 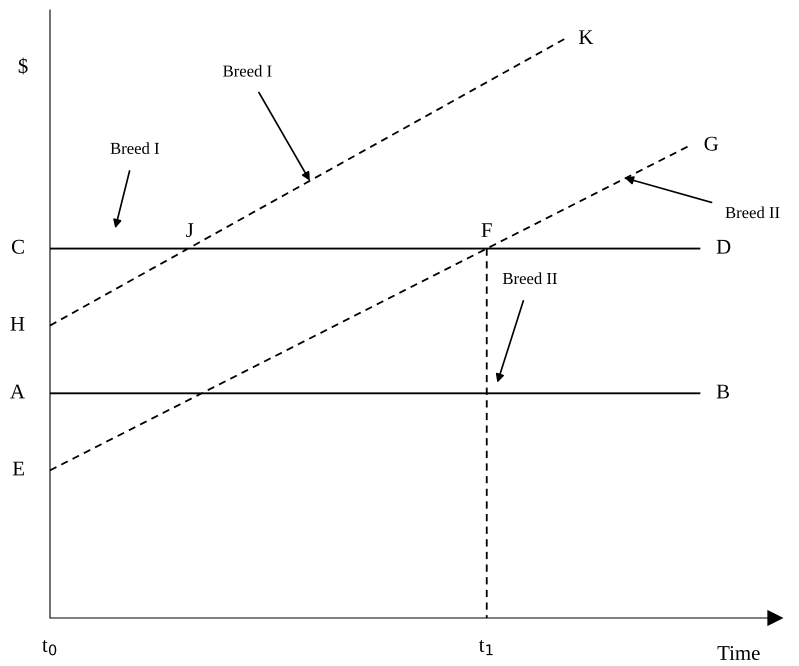 I want to click on annotation: F, so click(x=487, y=230).